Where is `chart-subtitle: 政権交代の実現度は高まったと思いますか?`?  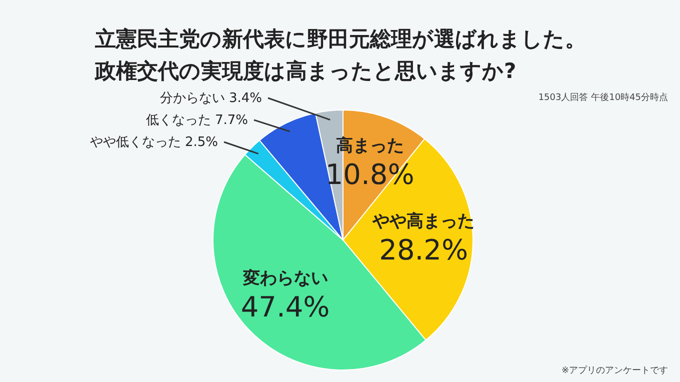 chart-subtitle: 政権交代の実現度は高まったと思いますか? is located at coordinates (305, 71).